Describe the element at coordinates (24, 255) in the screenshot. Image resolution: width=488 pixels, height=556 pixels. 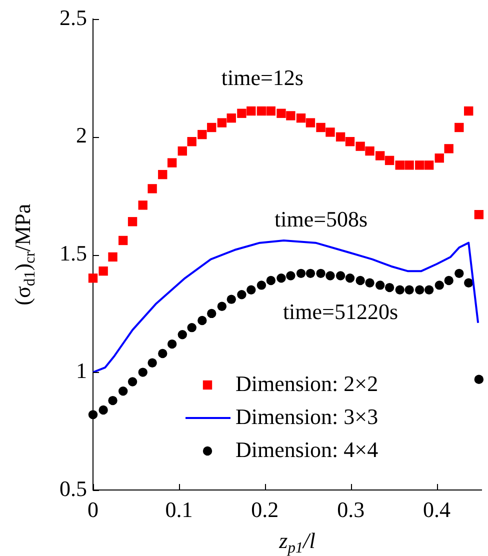
I see `y-axis-title: (σd1)cr/MPa` at that location.